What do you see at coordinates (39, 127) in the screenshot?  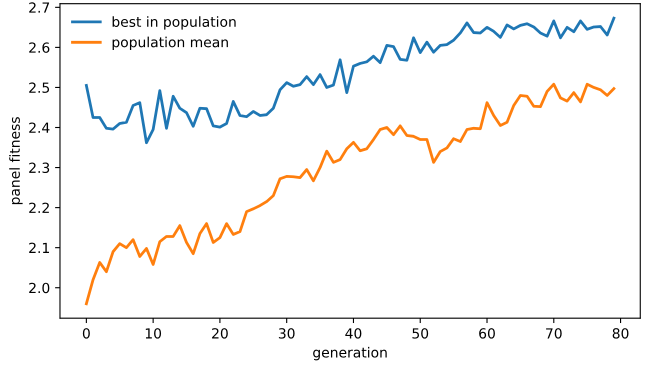 I see `y-tick-label: 2.4` at bounding box center [39, 127].